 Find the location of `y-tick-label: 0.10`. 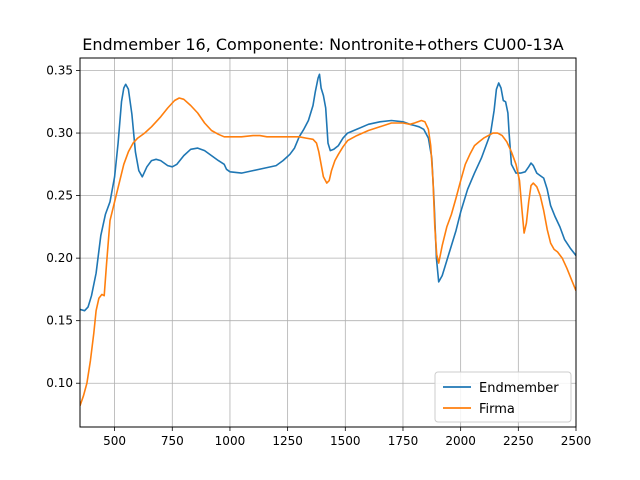

y-tick-label: 0.10 is located at coordinates (59, 383).